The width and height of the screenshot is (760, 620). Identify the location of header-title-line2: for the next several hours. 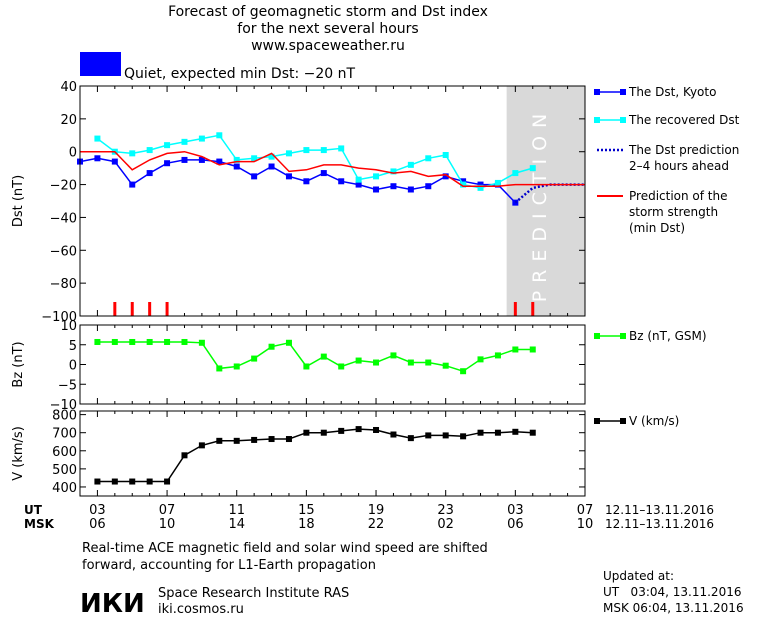
(327, 29).